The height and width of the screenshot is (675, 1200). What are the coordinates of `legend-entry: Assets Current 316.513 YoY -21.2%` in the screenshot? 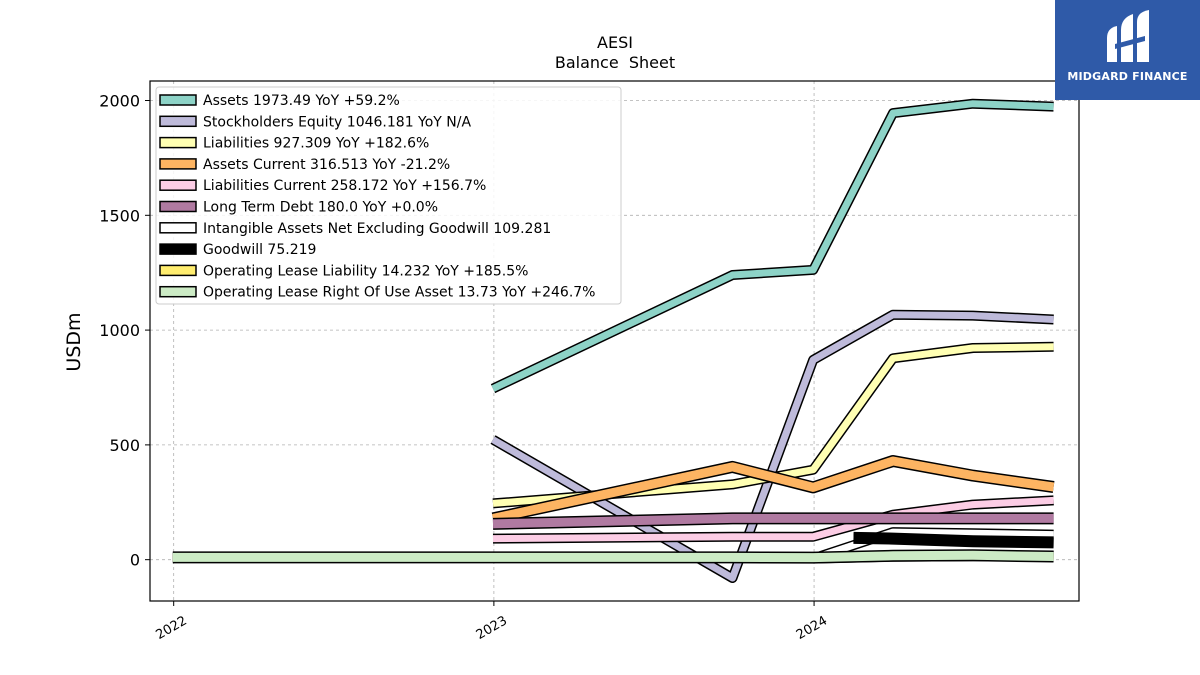 It's located at (326, 165).